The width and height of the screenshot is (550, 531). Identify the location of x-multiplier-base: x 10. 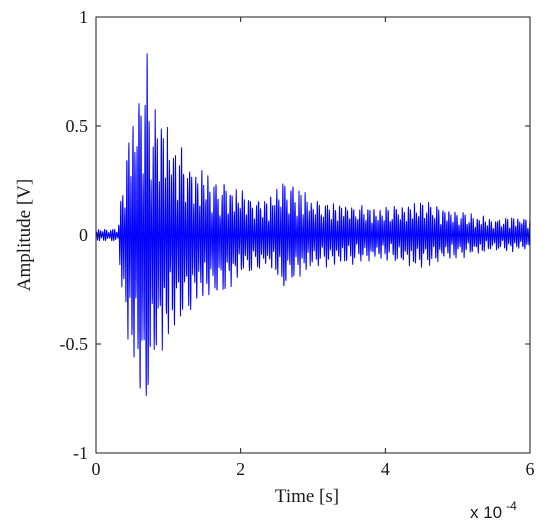
(486, 512).